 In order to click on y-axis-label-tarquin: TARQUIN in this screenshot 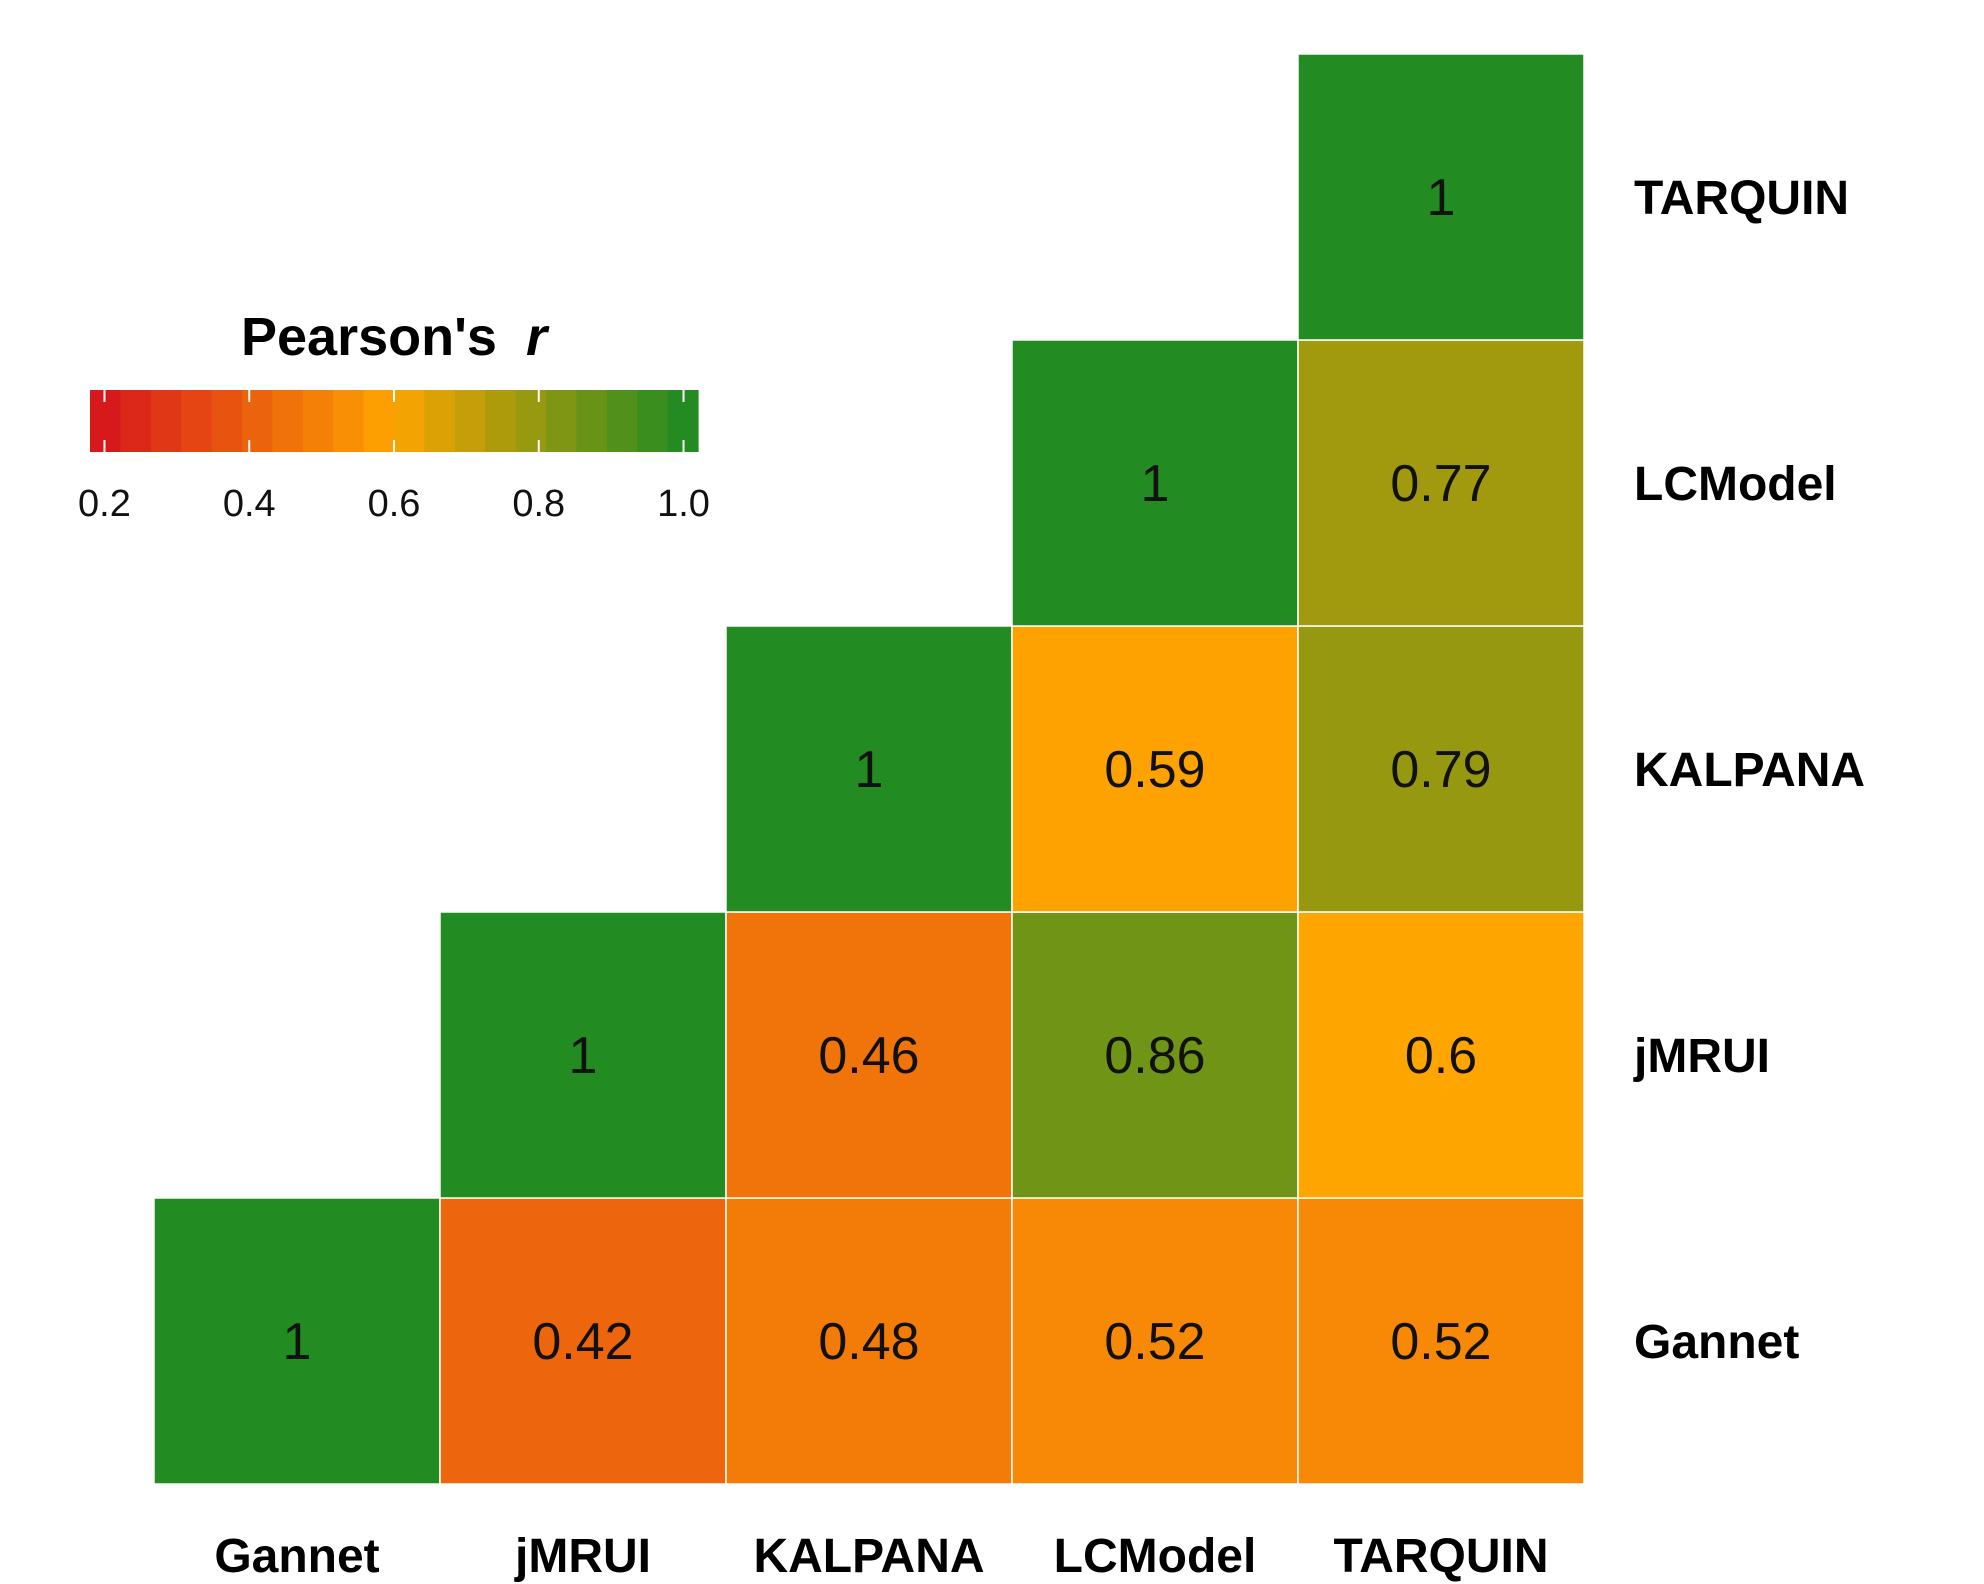, I will do `click(1741, 198)`.